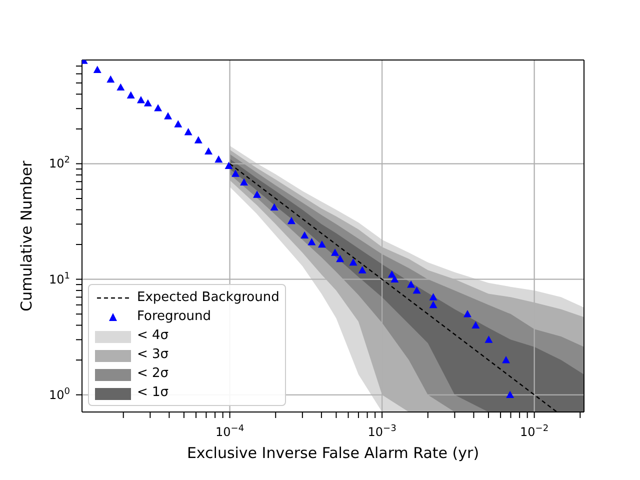  Describe the element at coordinates (382, 431) in the screenshot. I see `x-tick-label: 10$^{−3}$` at that location.